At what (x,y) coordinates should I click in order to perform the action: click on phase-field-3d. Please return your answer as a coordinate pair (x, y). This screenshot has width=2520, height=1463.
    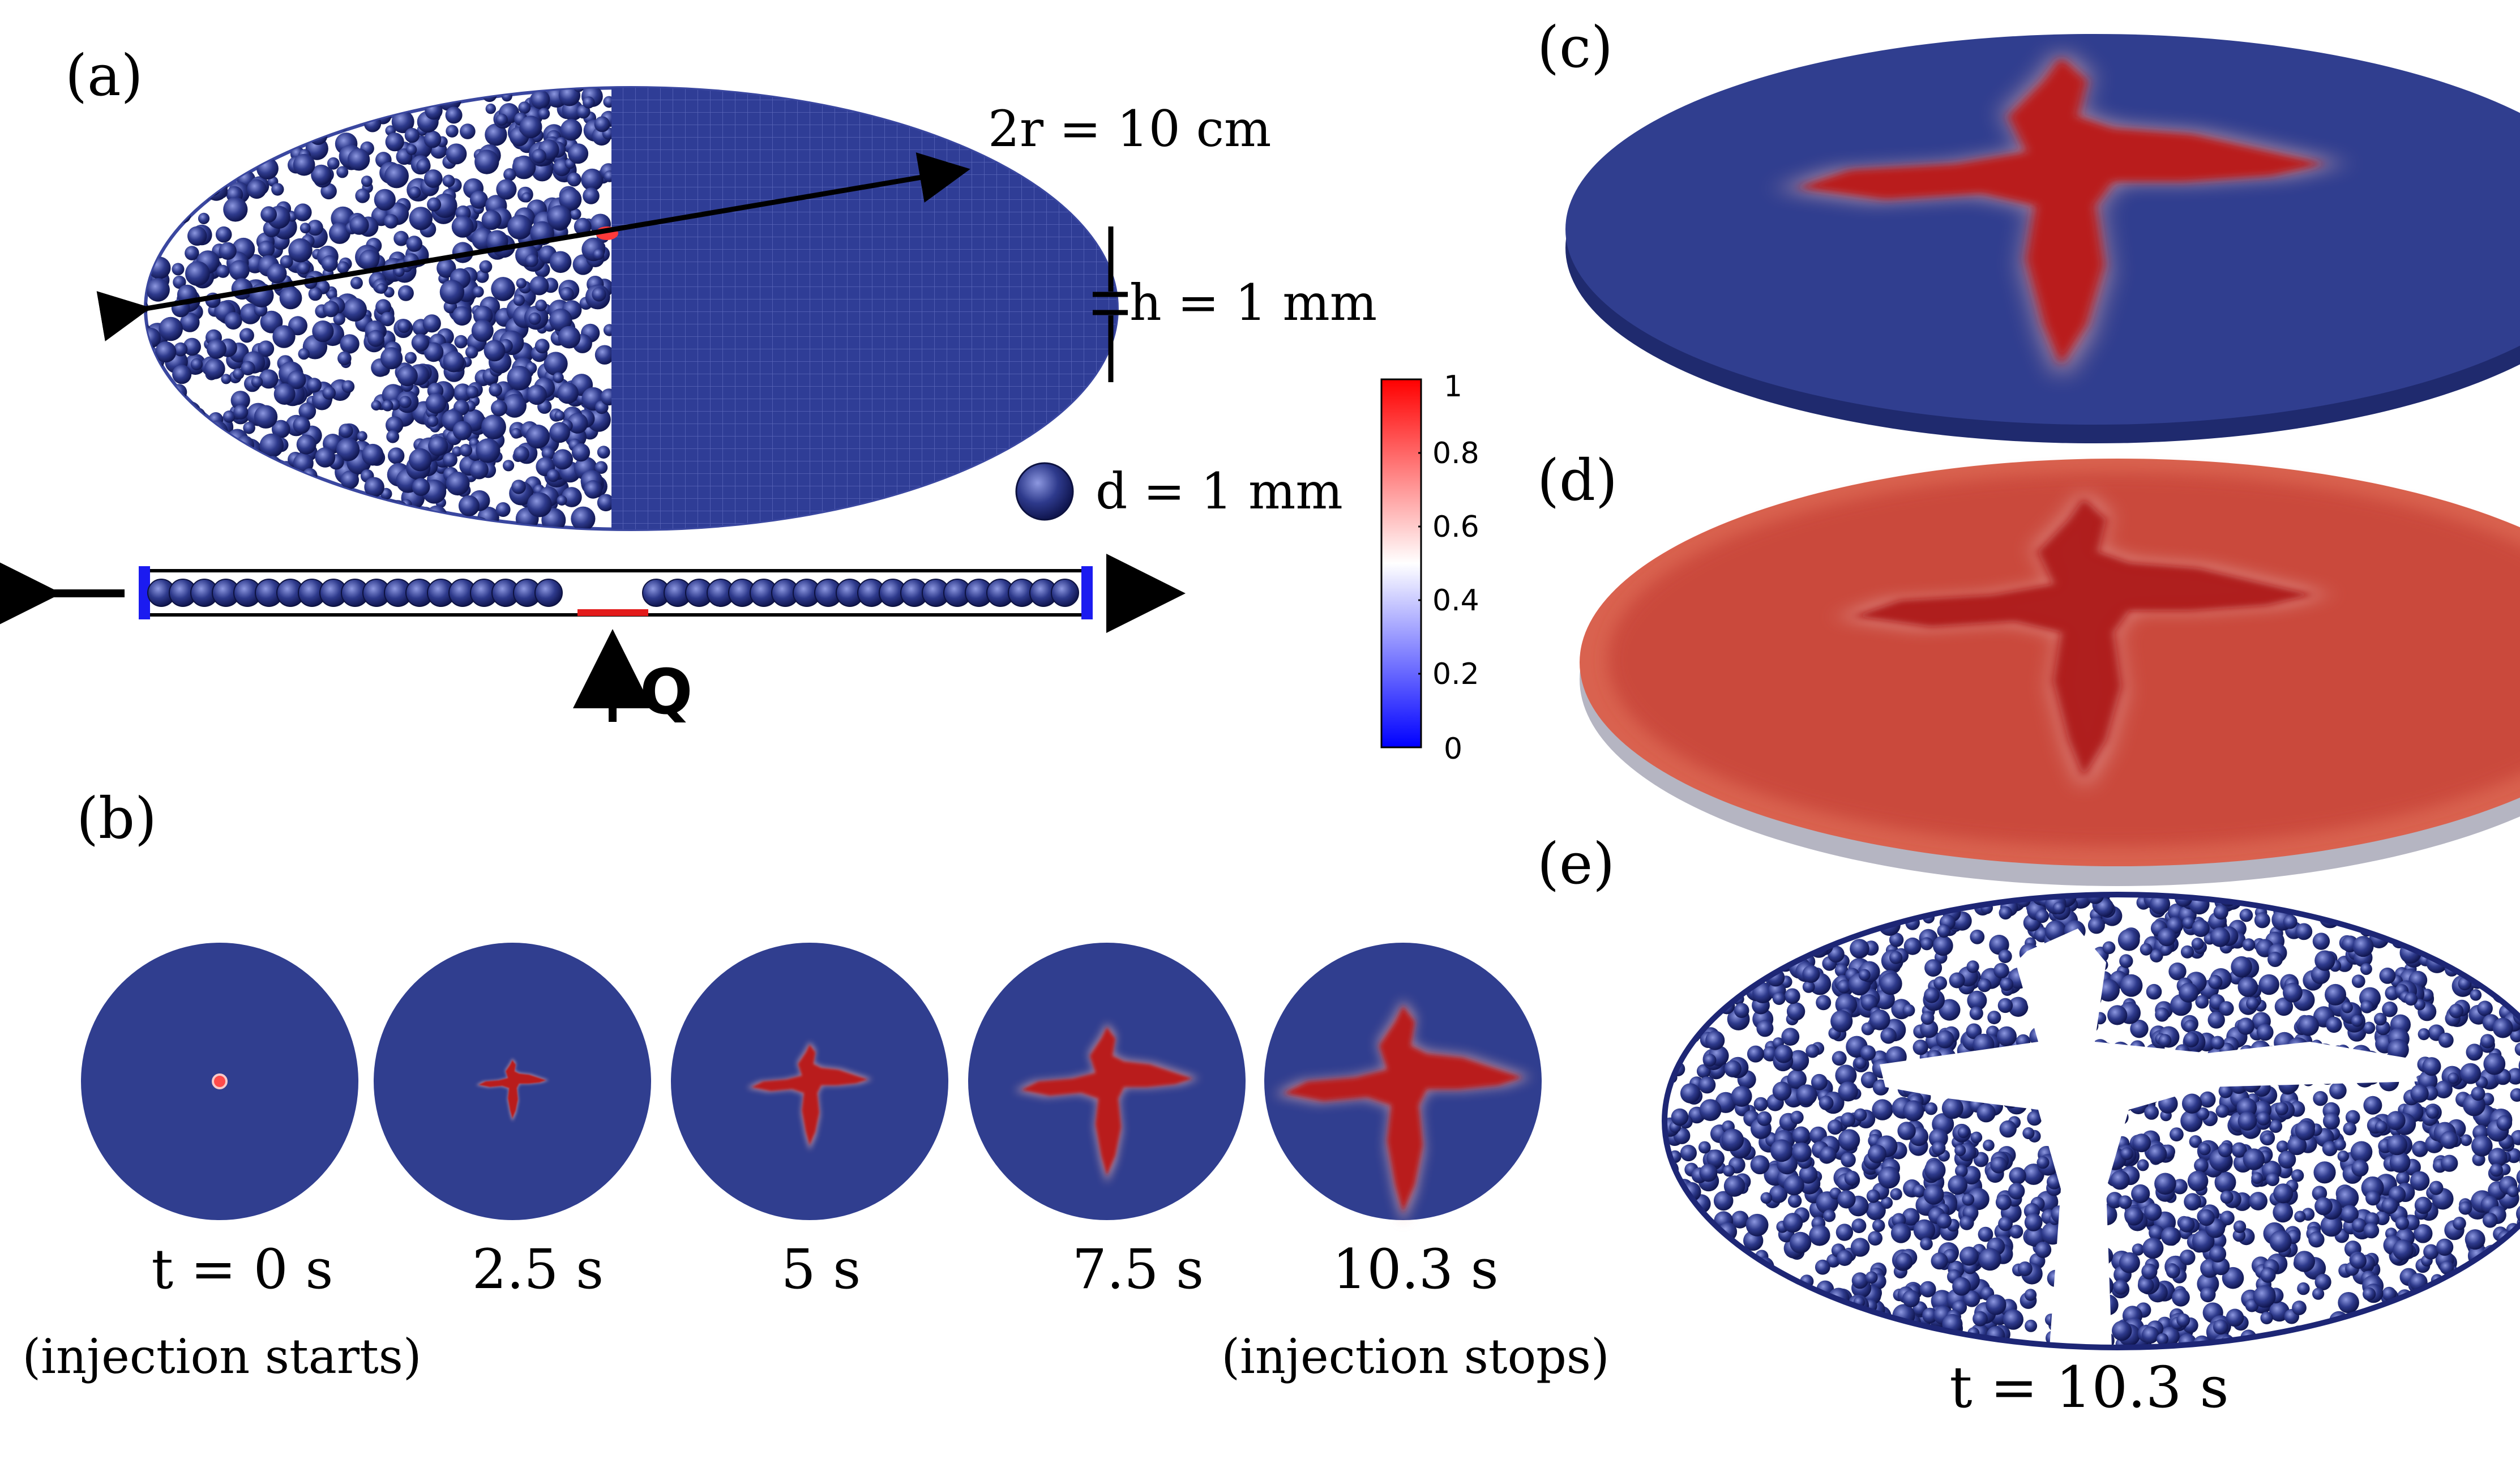
    Looking at the image, I should click on (2050, 672).